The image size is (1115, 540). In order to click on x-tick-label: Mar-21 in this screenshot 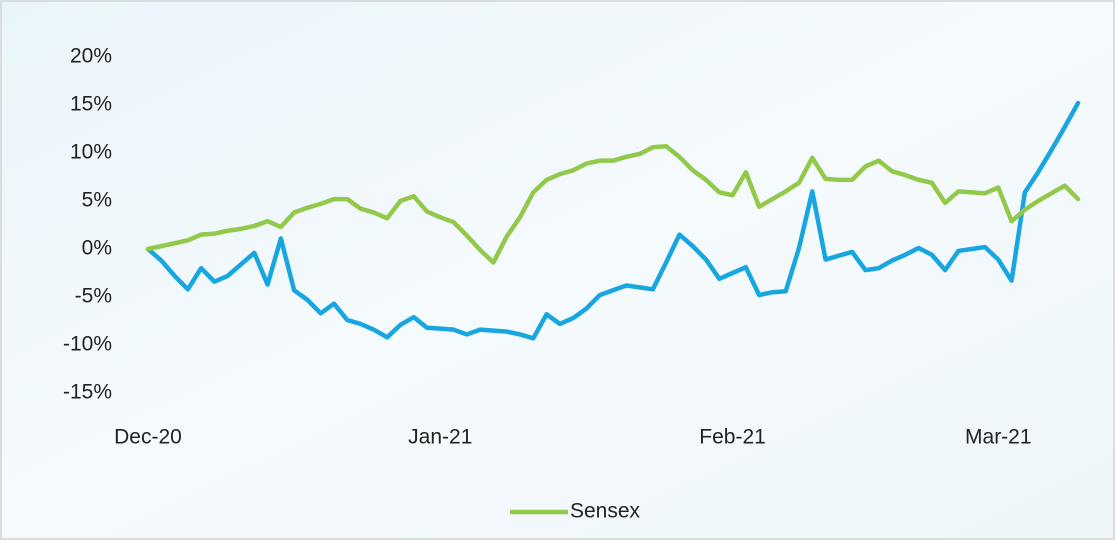, I will do `click(998, 437)`.